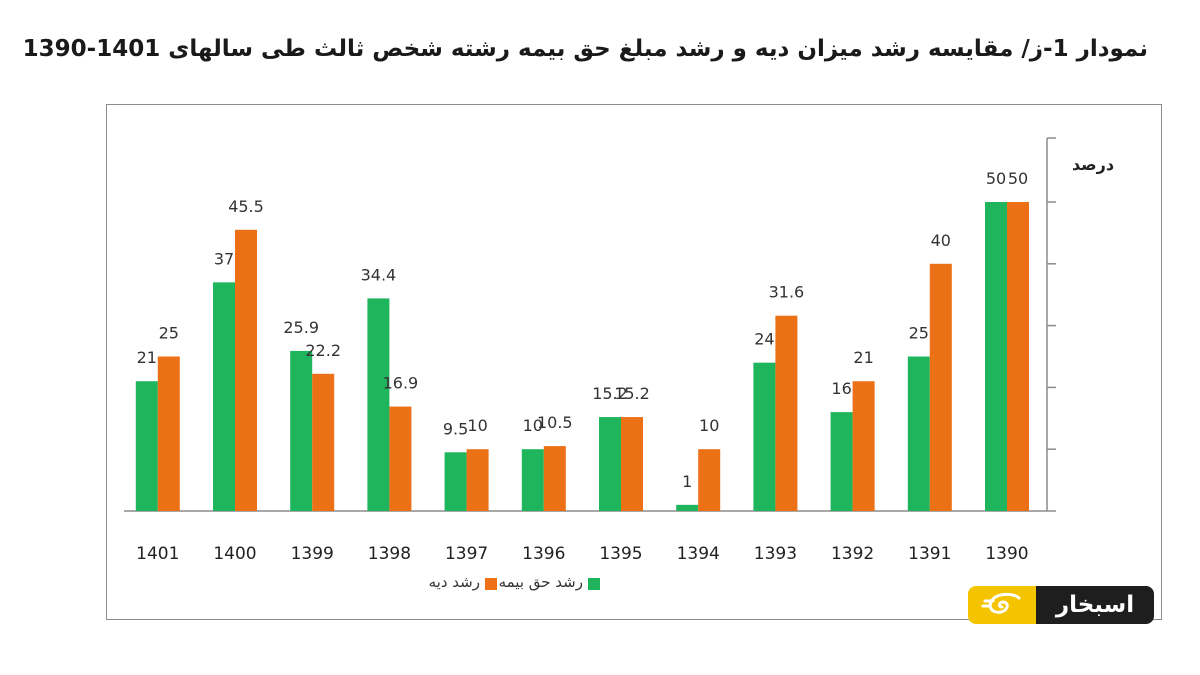 The image size is (1200, 675). Describe the element at coordinates (632, 393) in the screenshot. I see `data-label-diyeh: 15.2` at that location.